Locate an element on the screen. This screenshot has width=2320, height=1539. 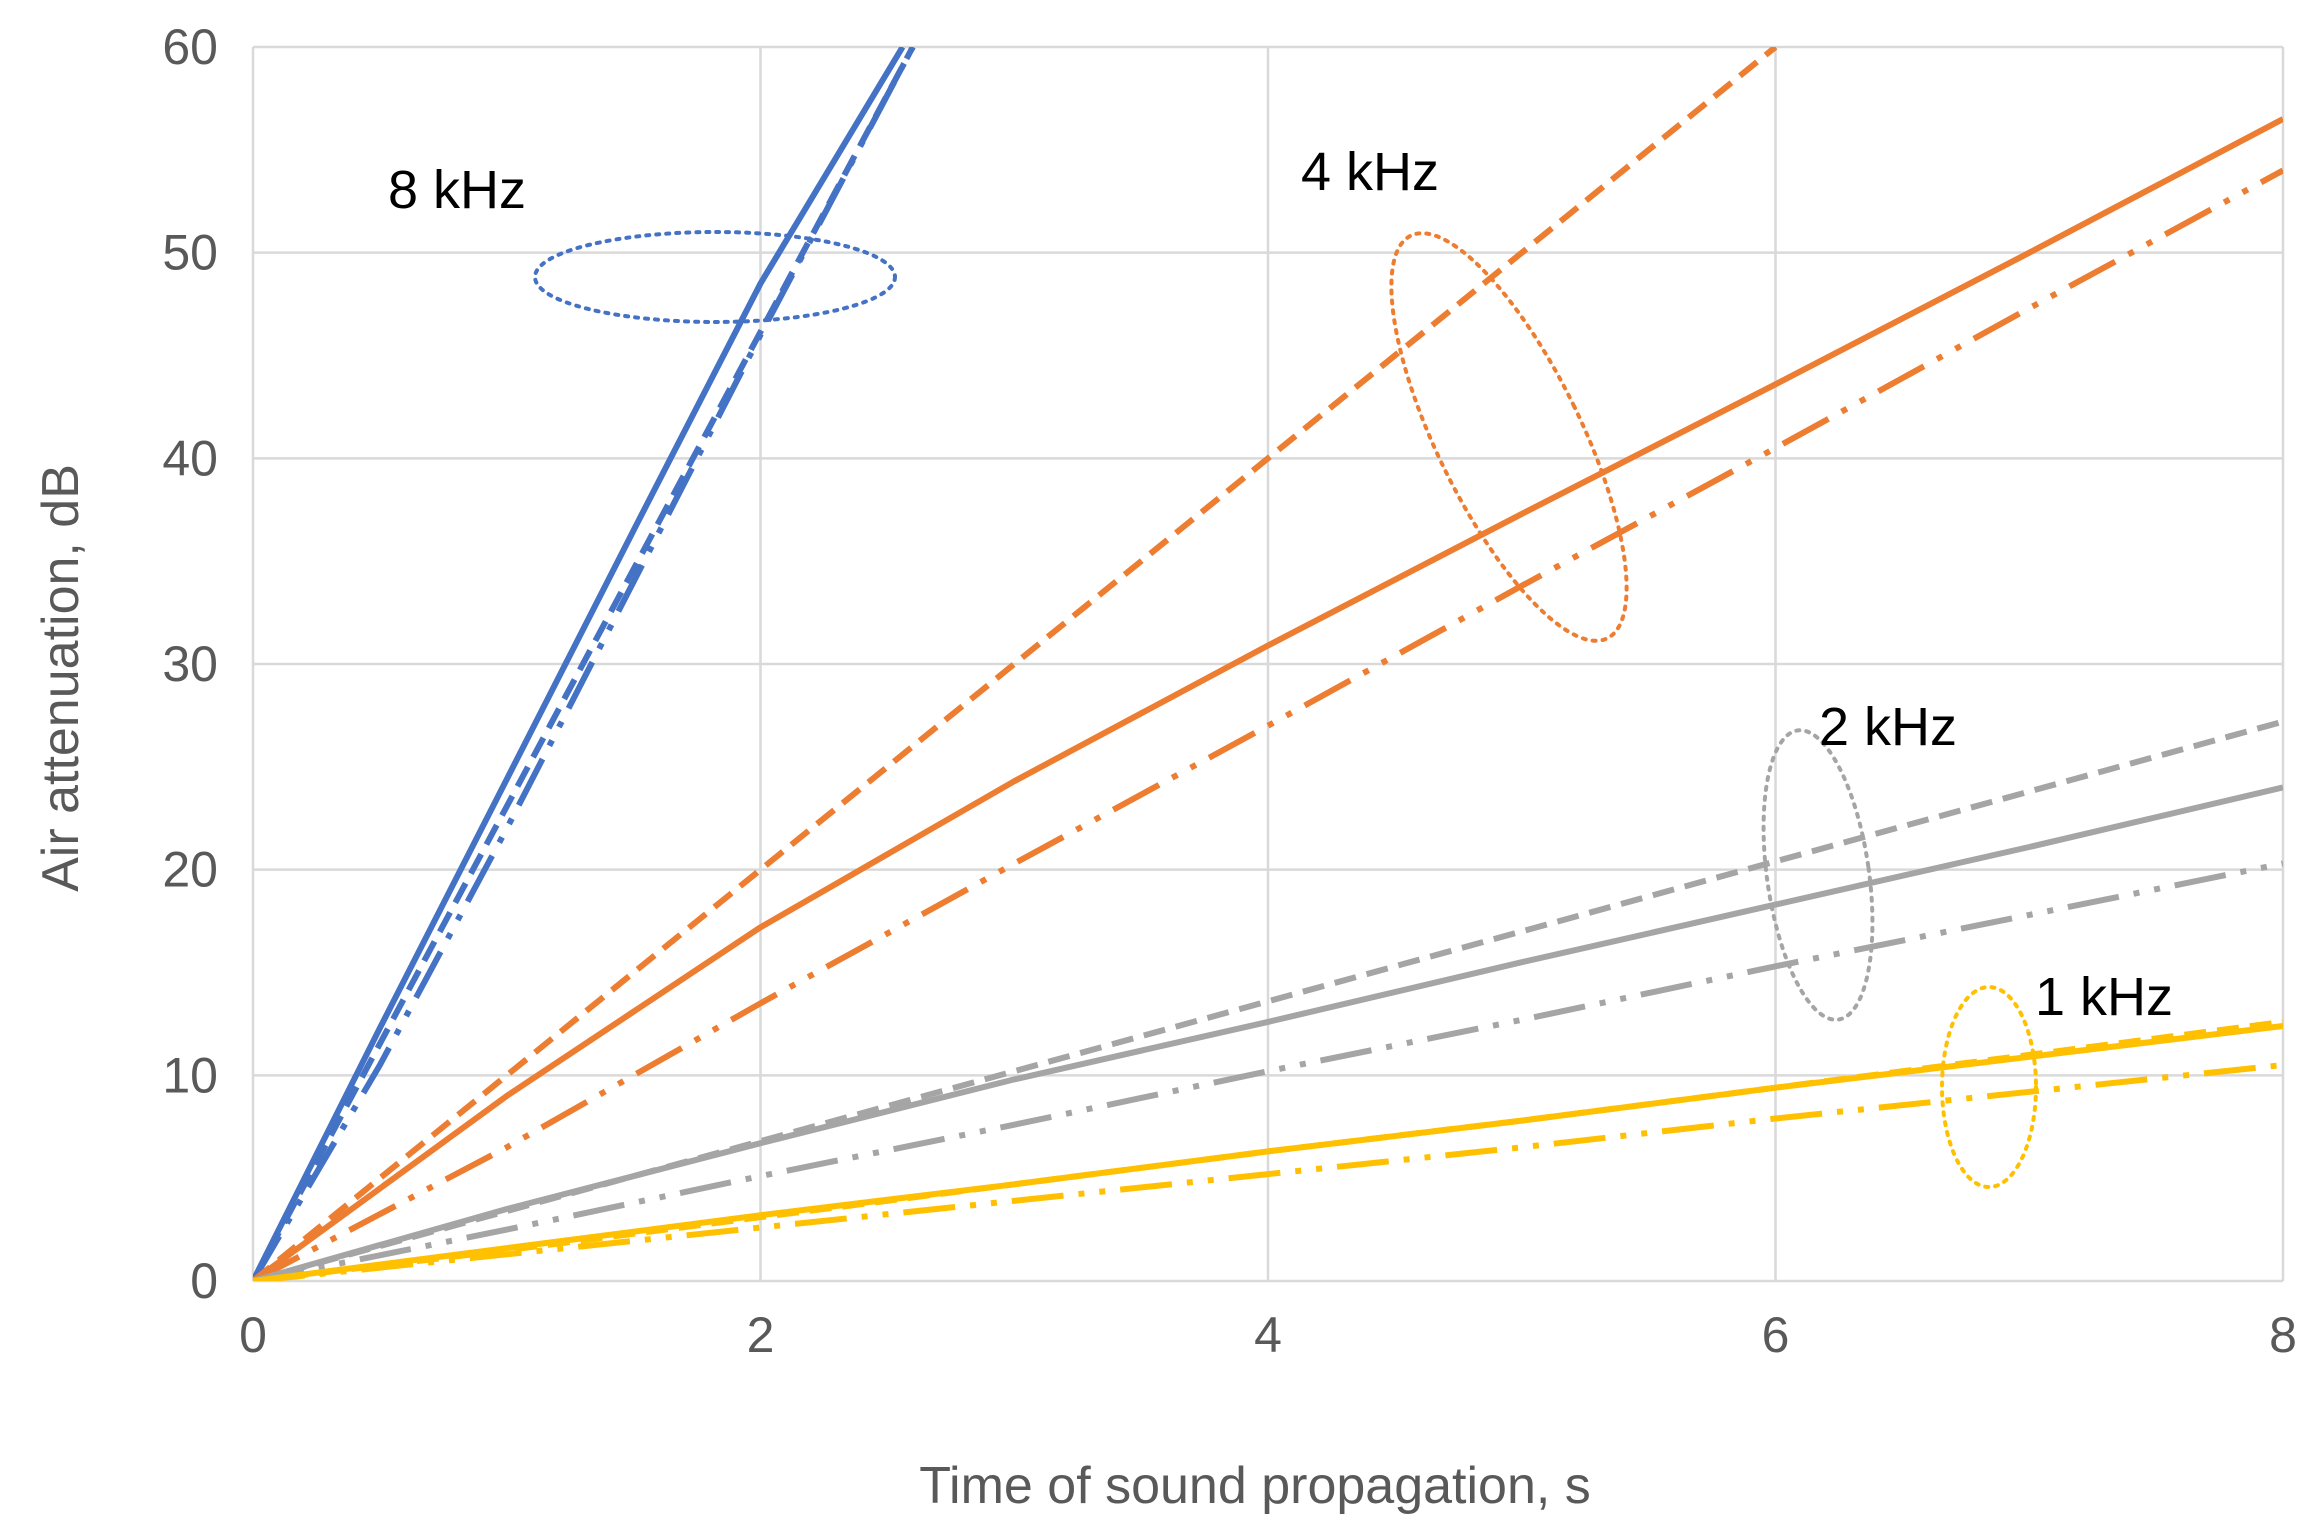
y-tick-labels: 0 10 20 30 40 50 60 is located at coordinates (190, 664).